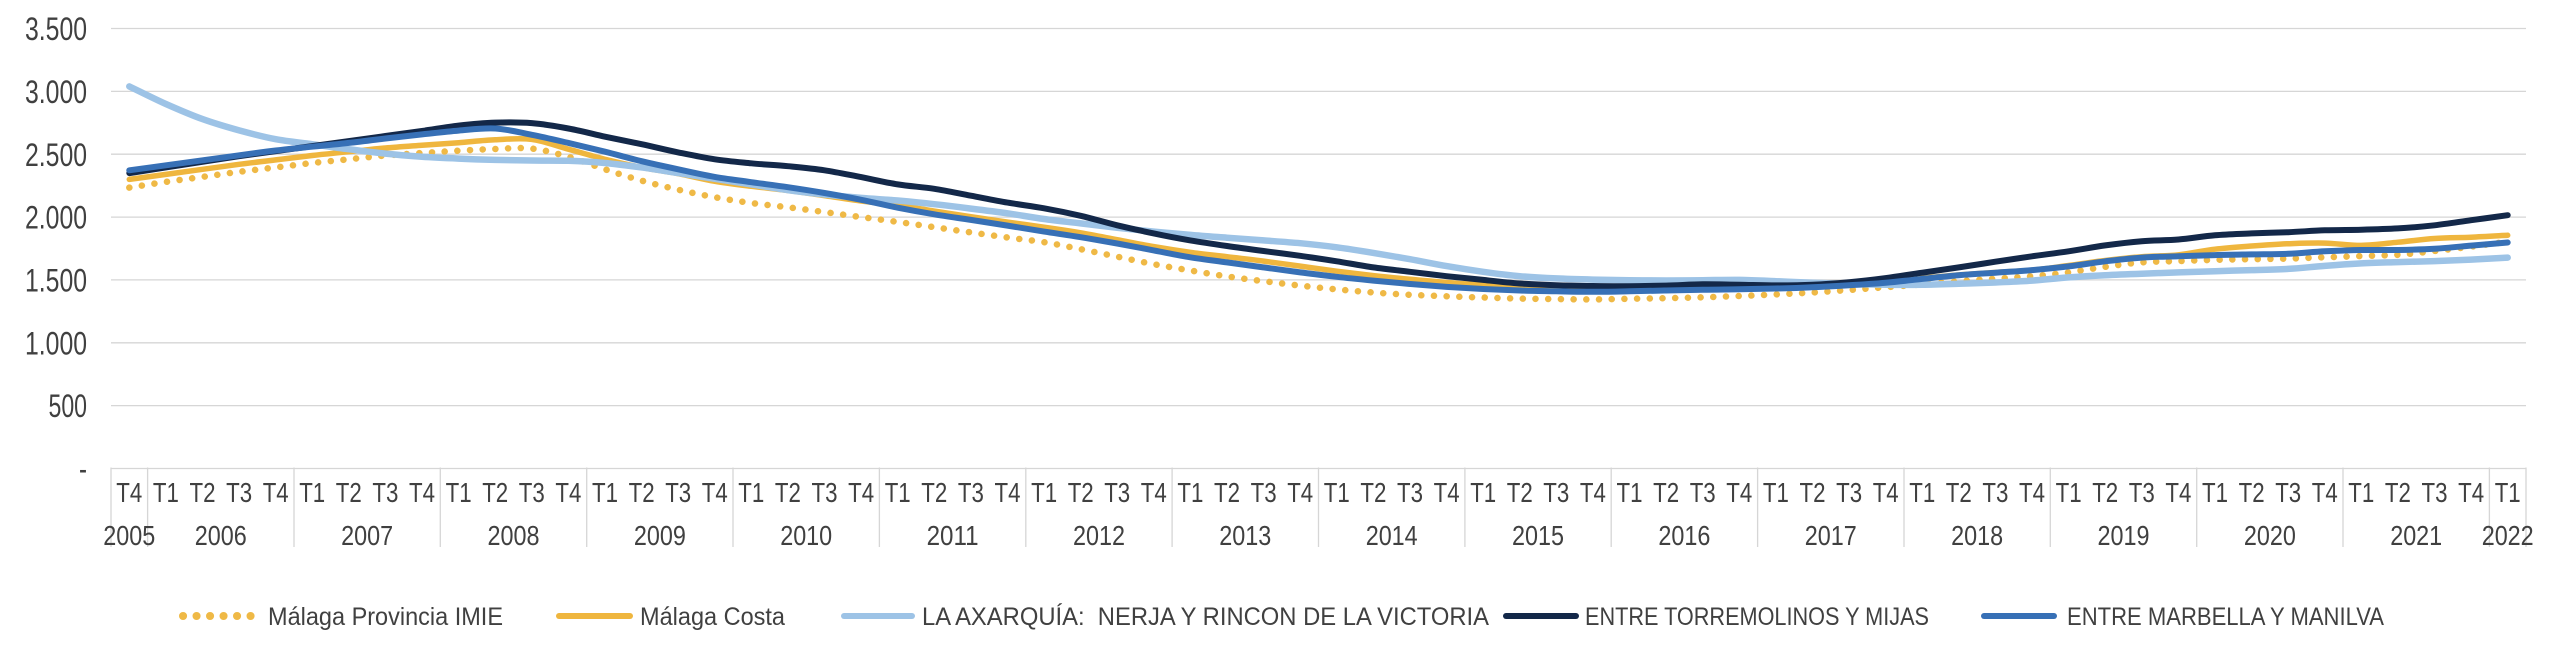  I want to click on svg-text: 2017, so click(1831, 535).